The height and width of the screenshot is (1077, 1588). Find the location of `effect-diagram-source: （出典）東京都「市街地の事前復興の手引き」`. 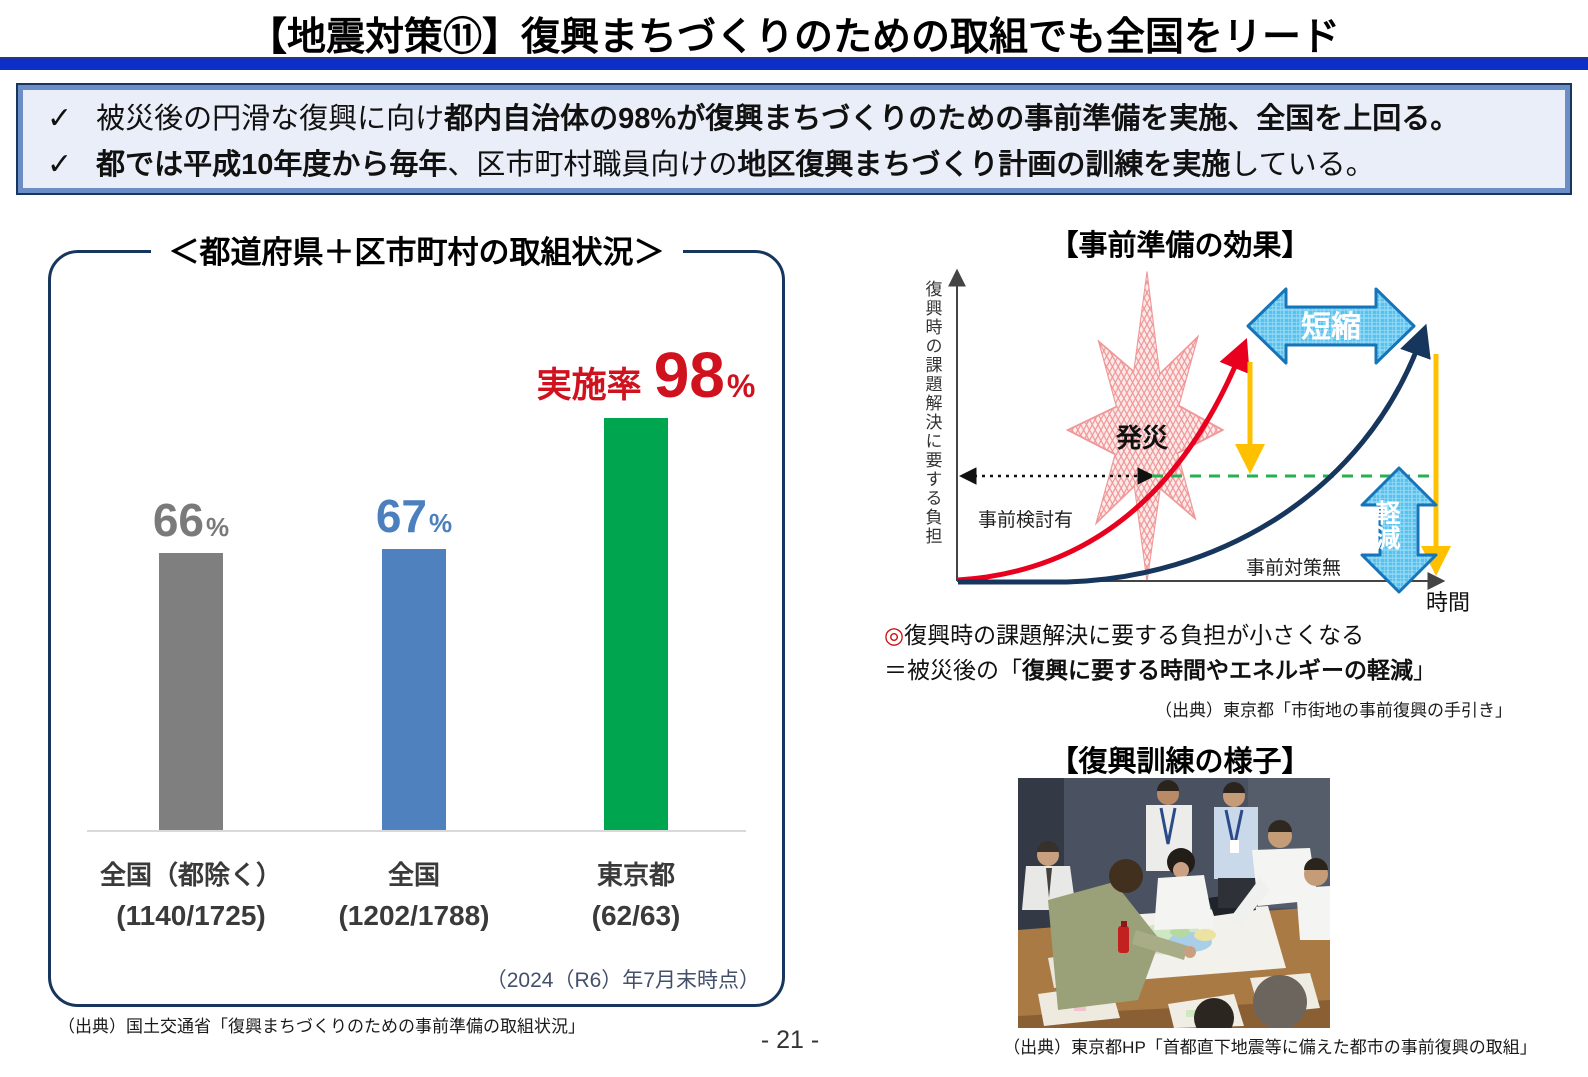

effect-diagram-source: （出典）東京都「市街地の事前復興の手引き」 is located at coordinates (1333, 710).